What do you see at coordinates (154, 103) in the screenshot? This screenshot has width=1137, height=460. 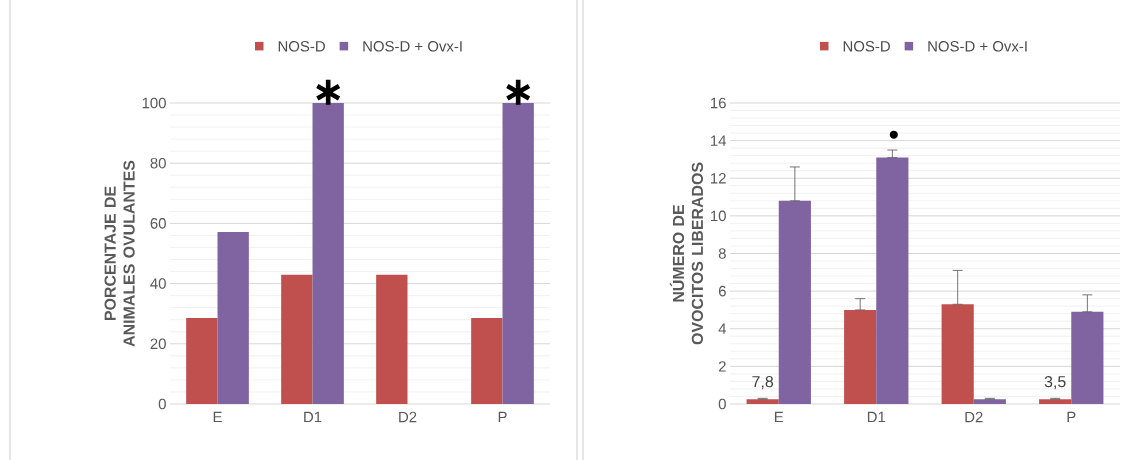 I see `y-tick-label: 100` at bounding box center [154, 103].